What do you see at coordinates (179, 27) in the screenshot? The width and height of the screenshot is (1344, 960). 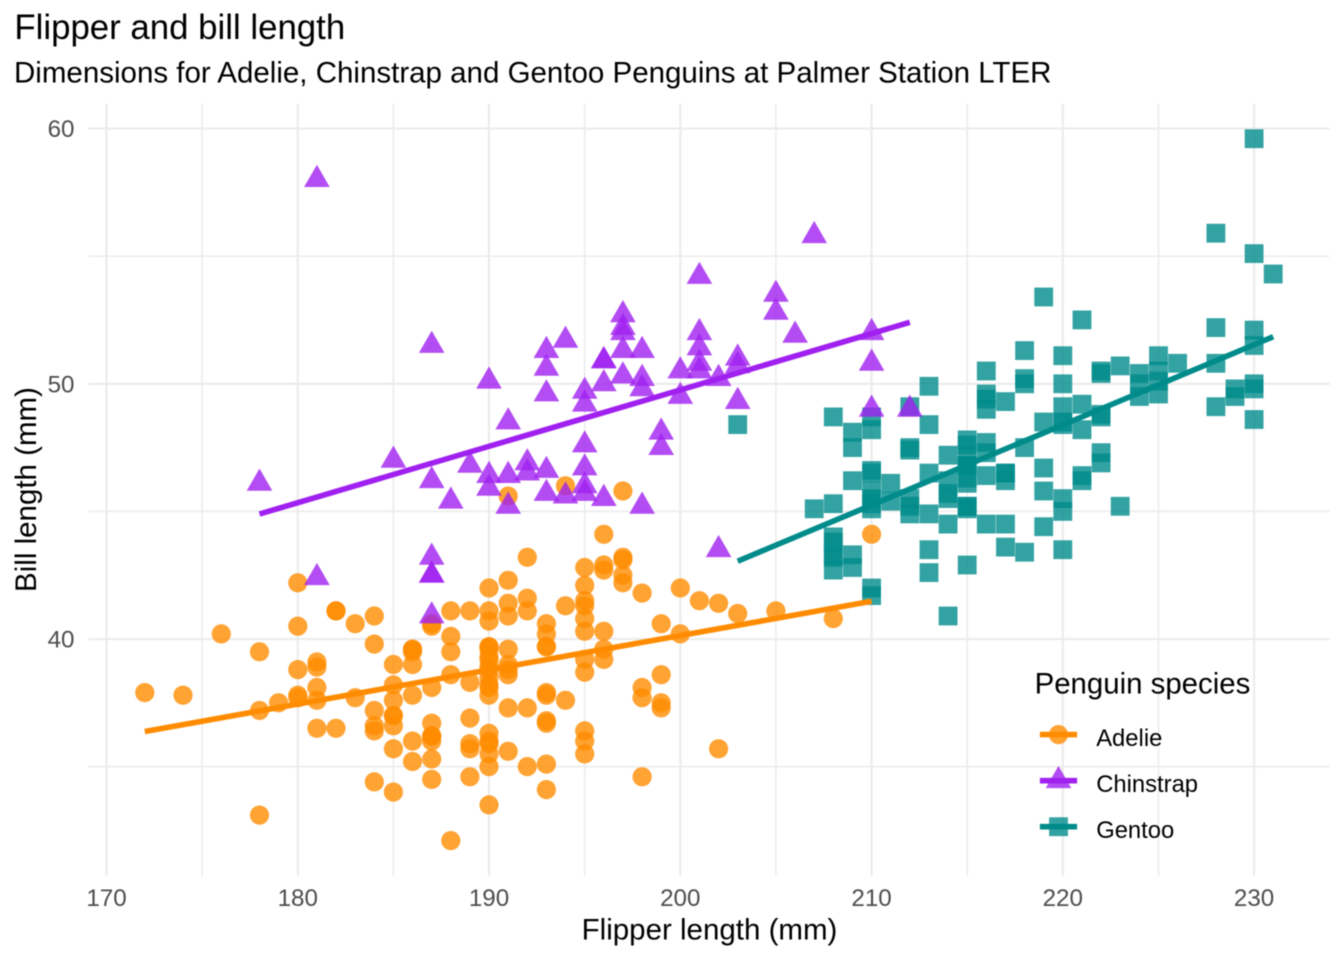 I see `svg-text: Flipper and bill length` at bounding box center [179, 27].